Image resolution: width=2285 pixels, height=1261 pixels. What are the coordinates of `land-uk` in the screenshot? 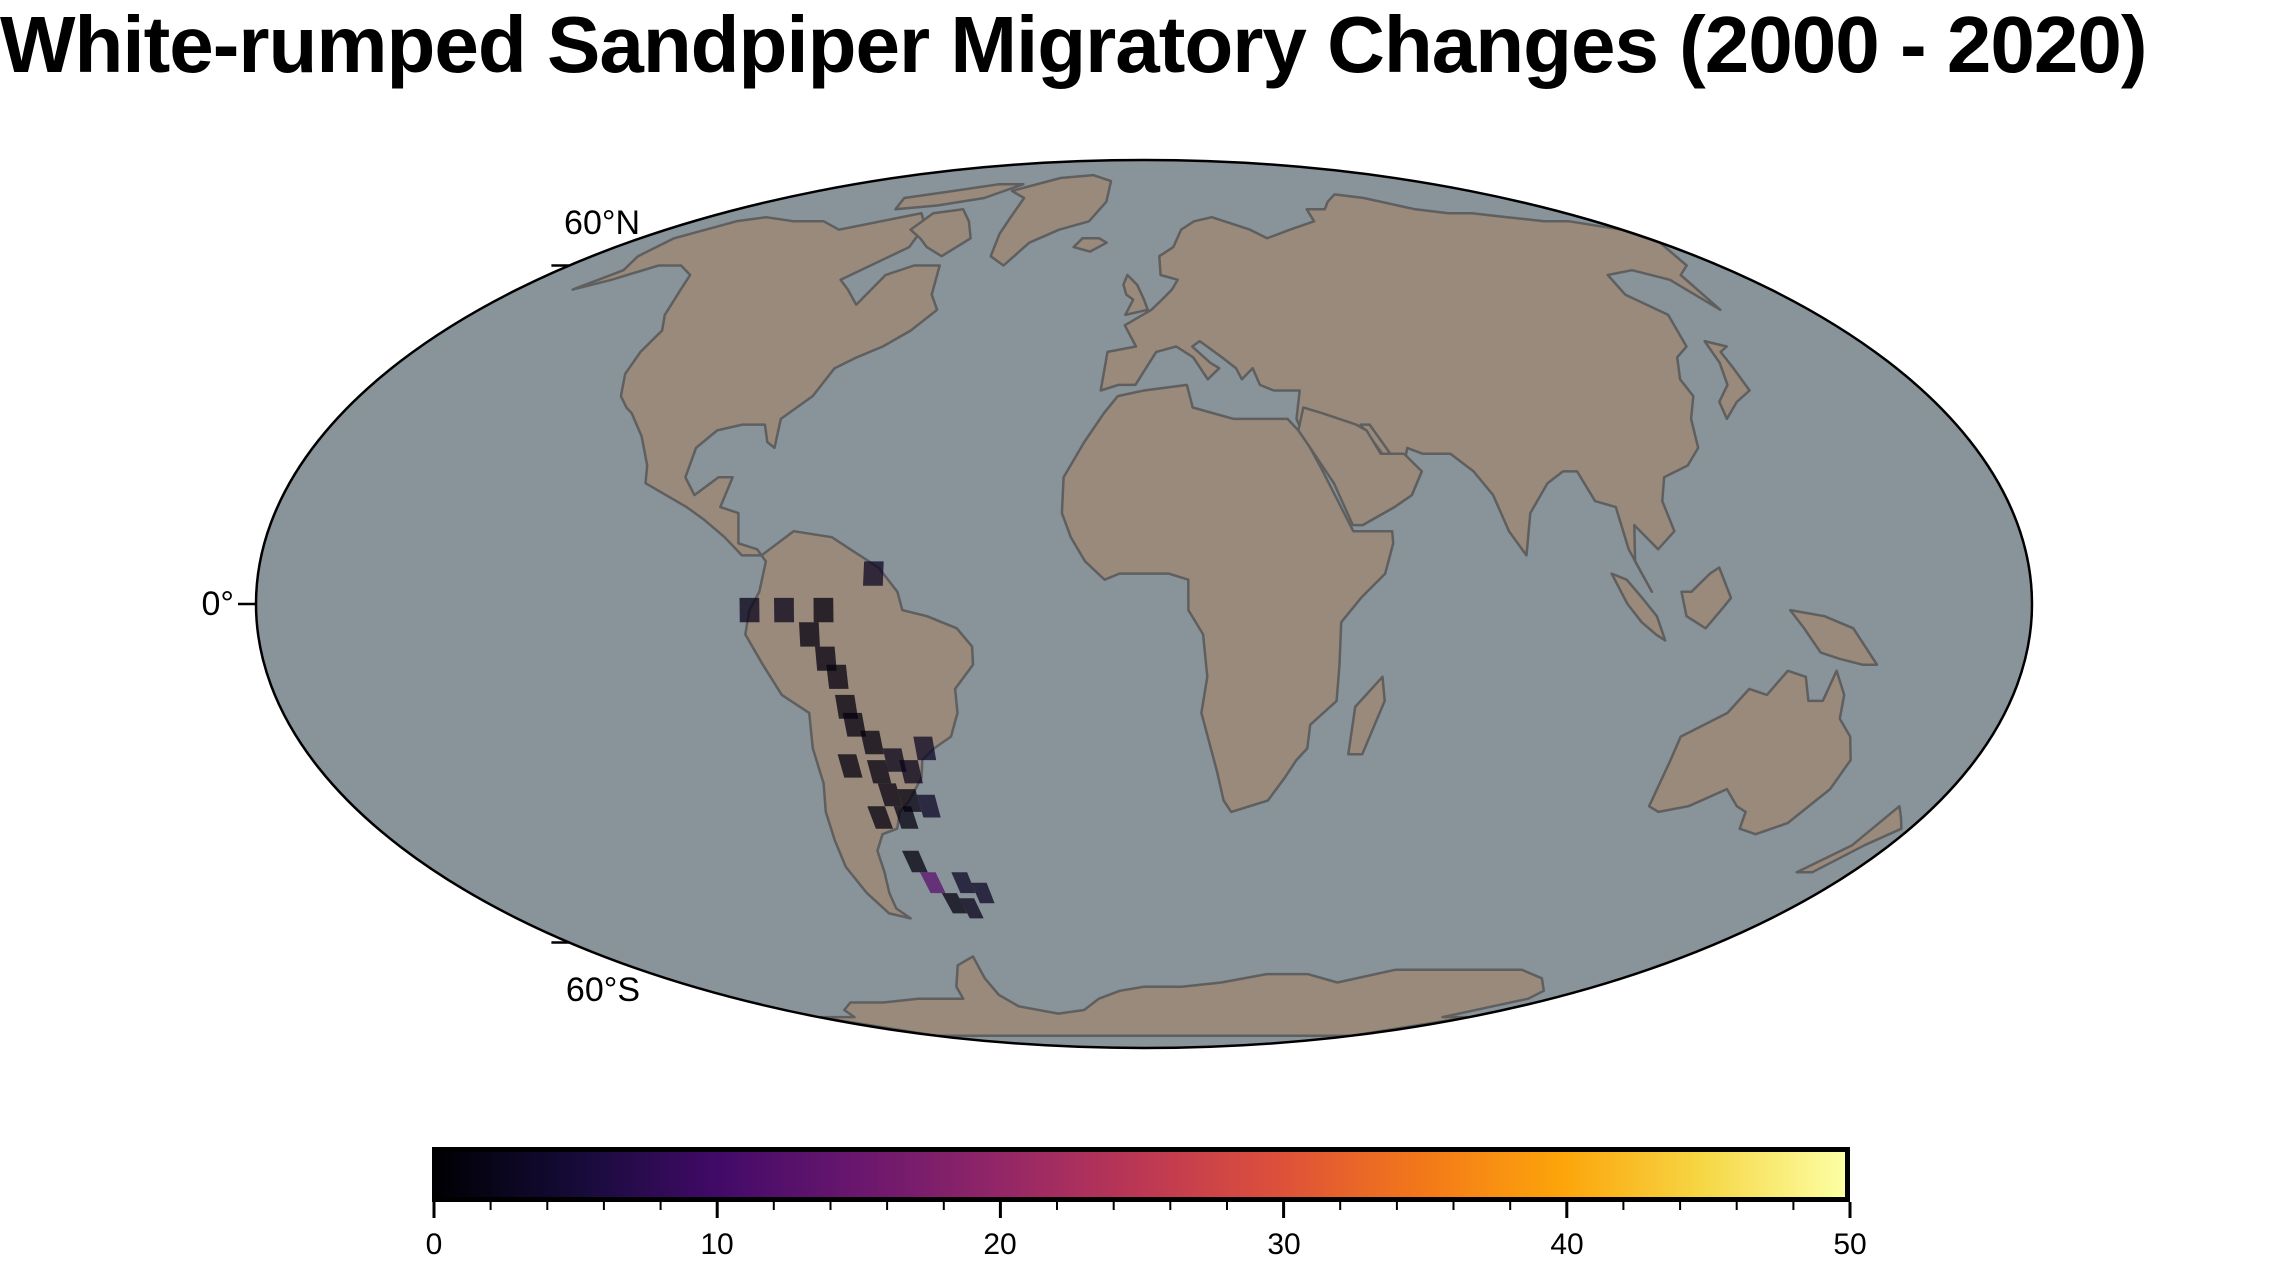 It's located at (1135, 295).